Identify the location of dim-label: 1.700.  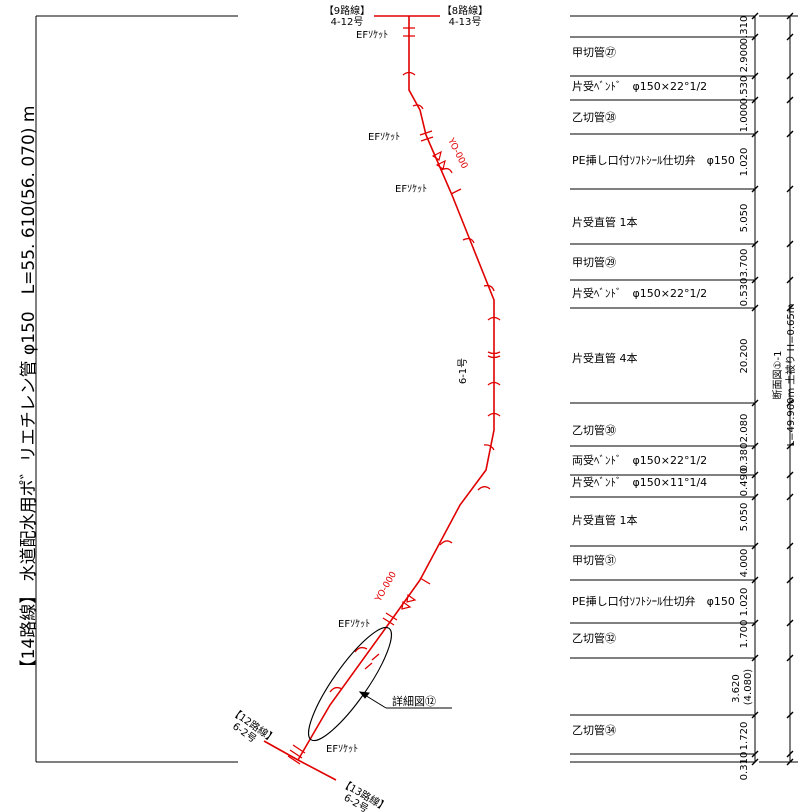
(744, 634).